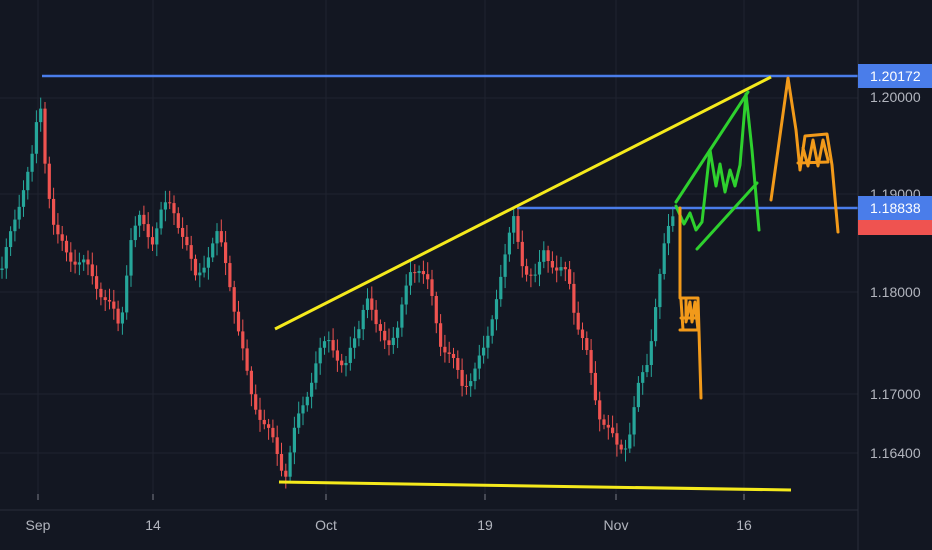 The width and height of the screenshot is (932, 550). Describe the element at coordinates (727, 216) in the screenshot. I see `rising-wedge-lower-line` at that location.